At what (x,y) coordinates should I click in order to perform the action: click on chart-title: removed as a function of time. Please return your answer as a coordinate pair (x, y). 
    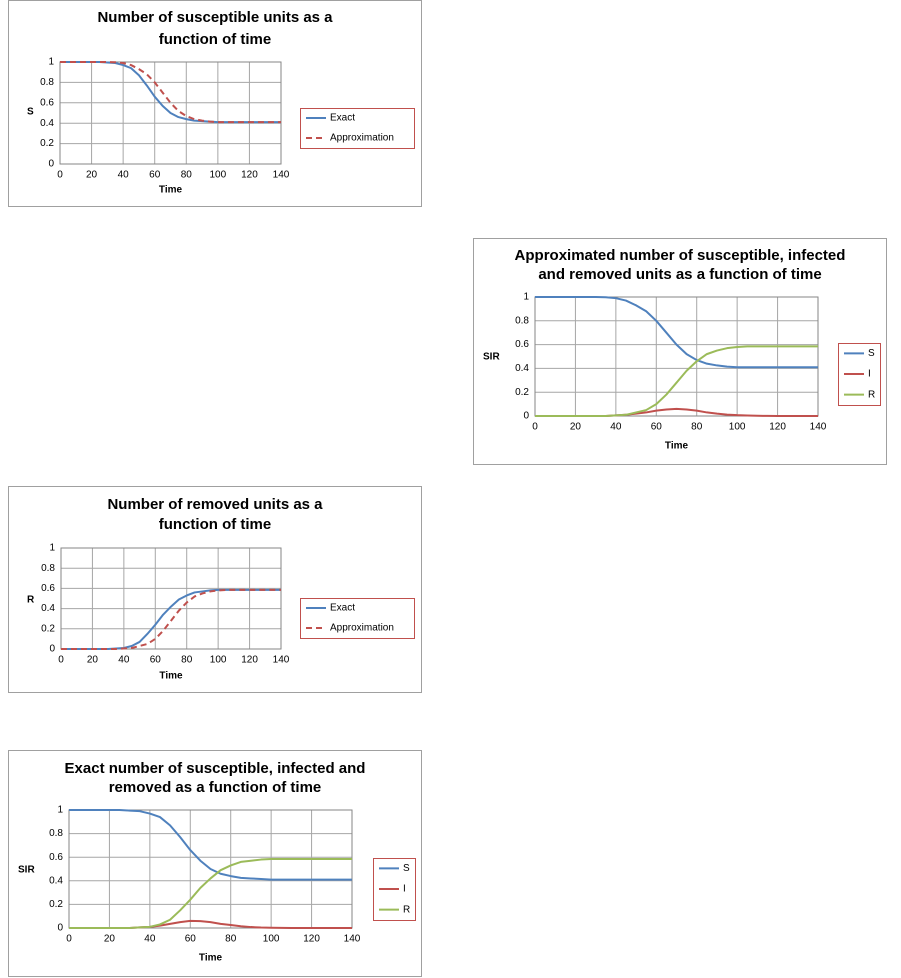
    Looking at the image, I should click on (215, 787).